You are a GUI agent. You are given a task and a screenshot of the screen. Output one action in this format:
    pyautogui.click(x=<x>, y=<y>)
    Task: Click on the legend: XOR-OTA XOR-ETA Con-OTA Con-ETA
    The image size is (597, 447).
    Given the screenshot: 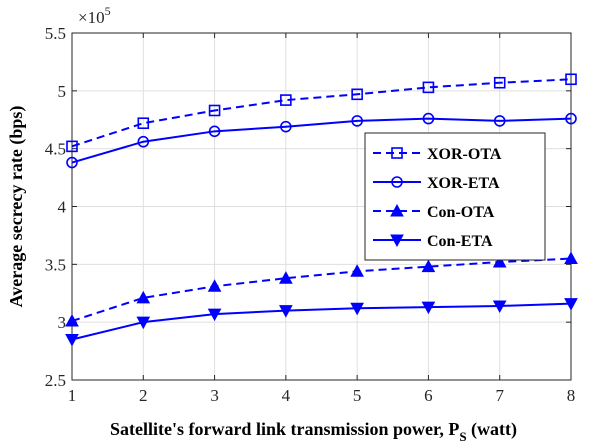 What is the action you would take?
    pyautogui.click(x=455, y=196)
    